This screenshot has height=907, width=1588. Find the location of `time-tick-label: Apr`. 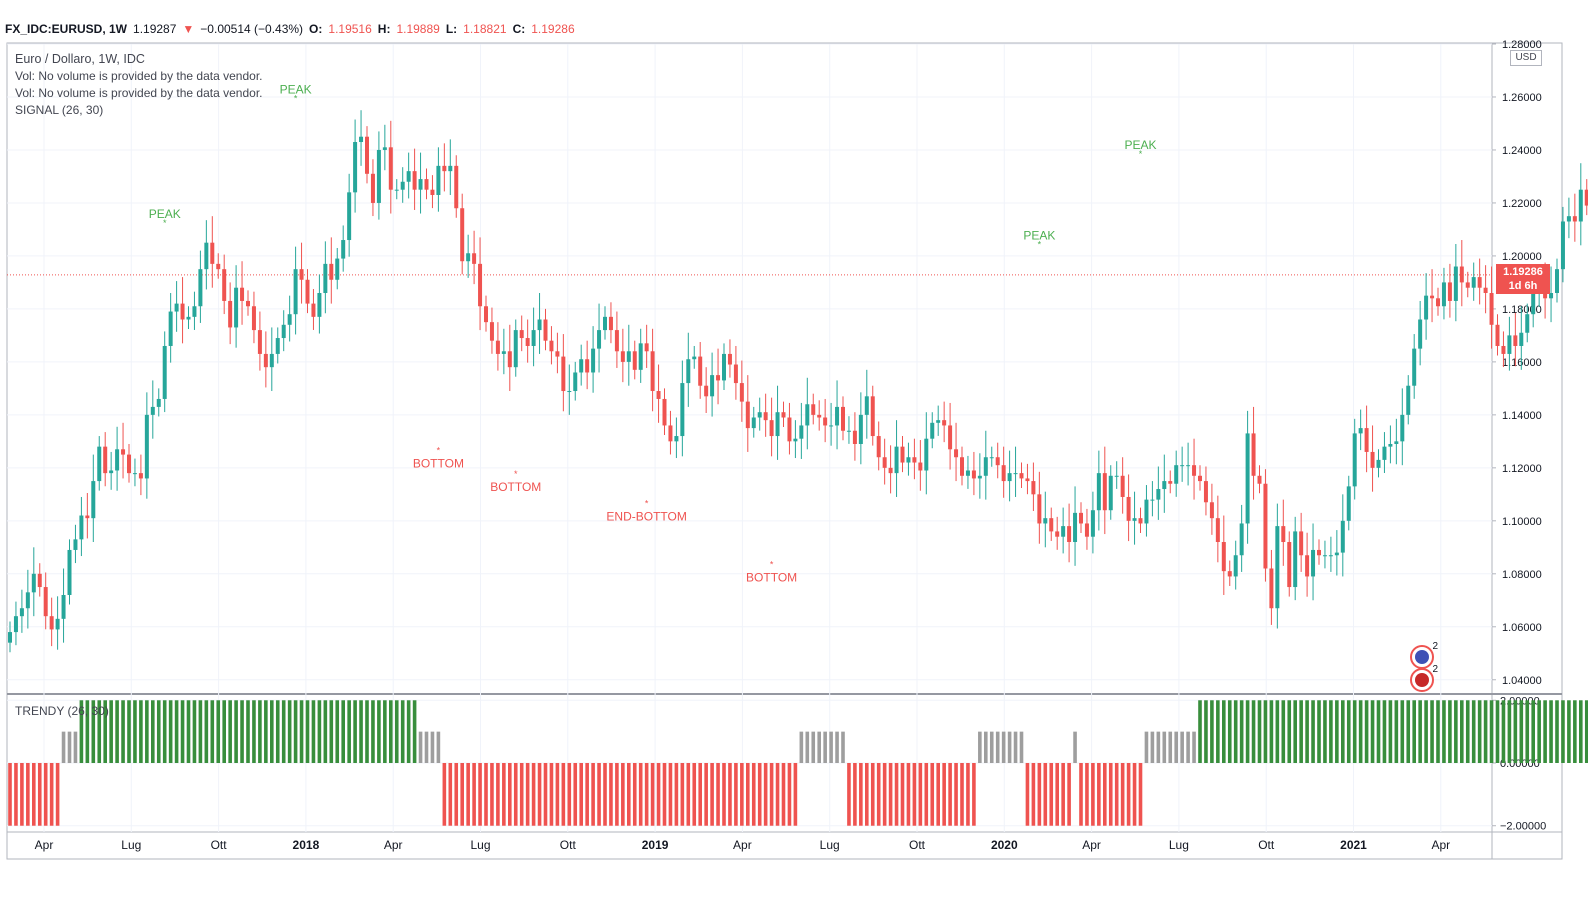

time-tick-label: Apr is located at coordinates (393, 845).